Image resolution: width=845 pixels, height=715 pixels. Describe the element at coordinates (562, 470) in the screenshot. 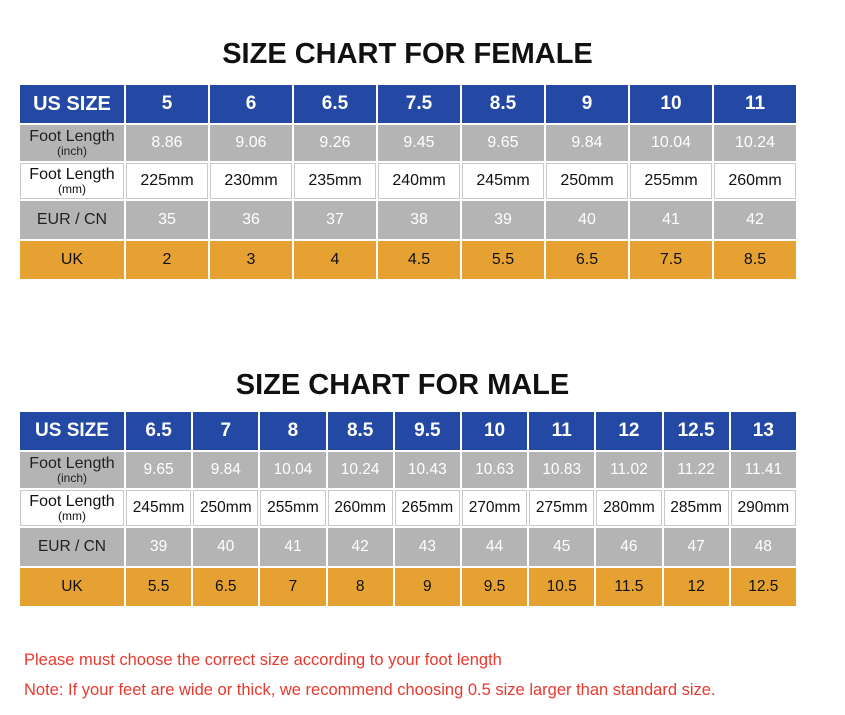

I see `inch-cell: 10.83` at that location.